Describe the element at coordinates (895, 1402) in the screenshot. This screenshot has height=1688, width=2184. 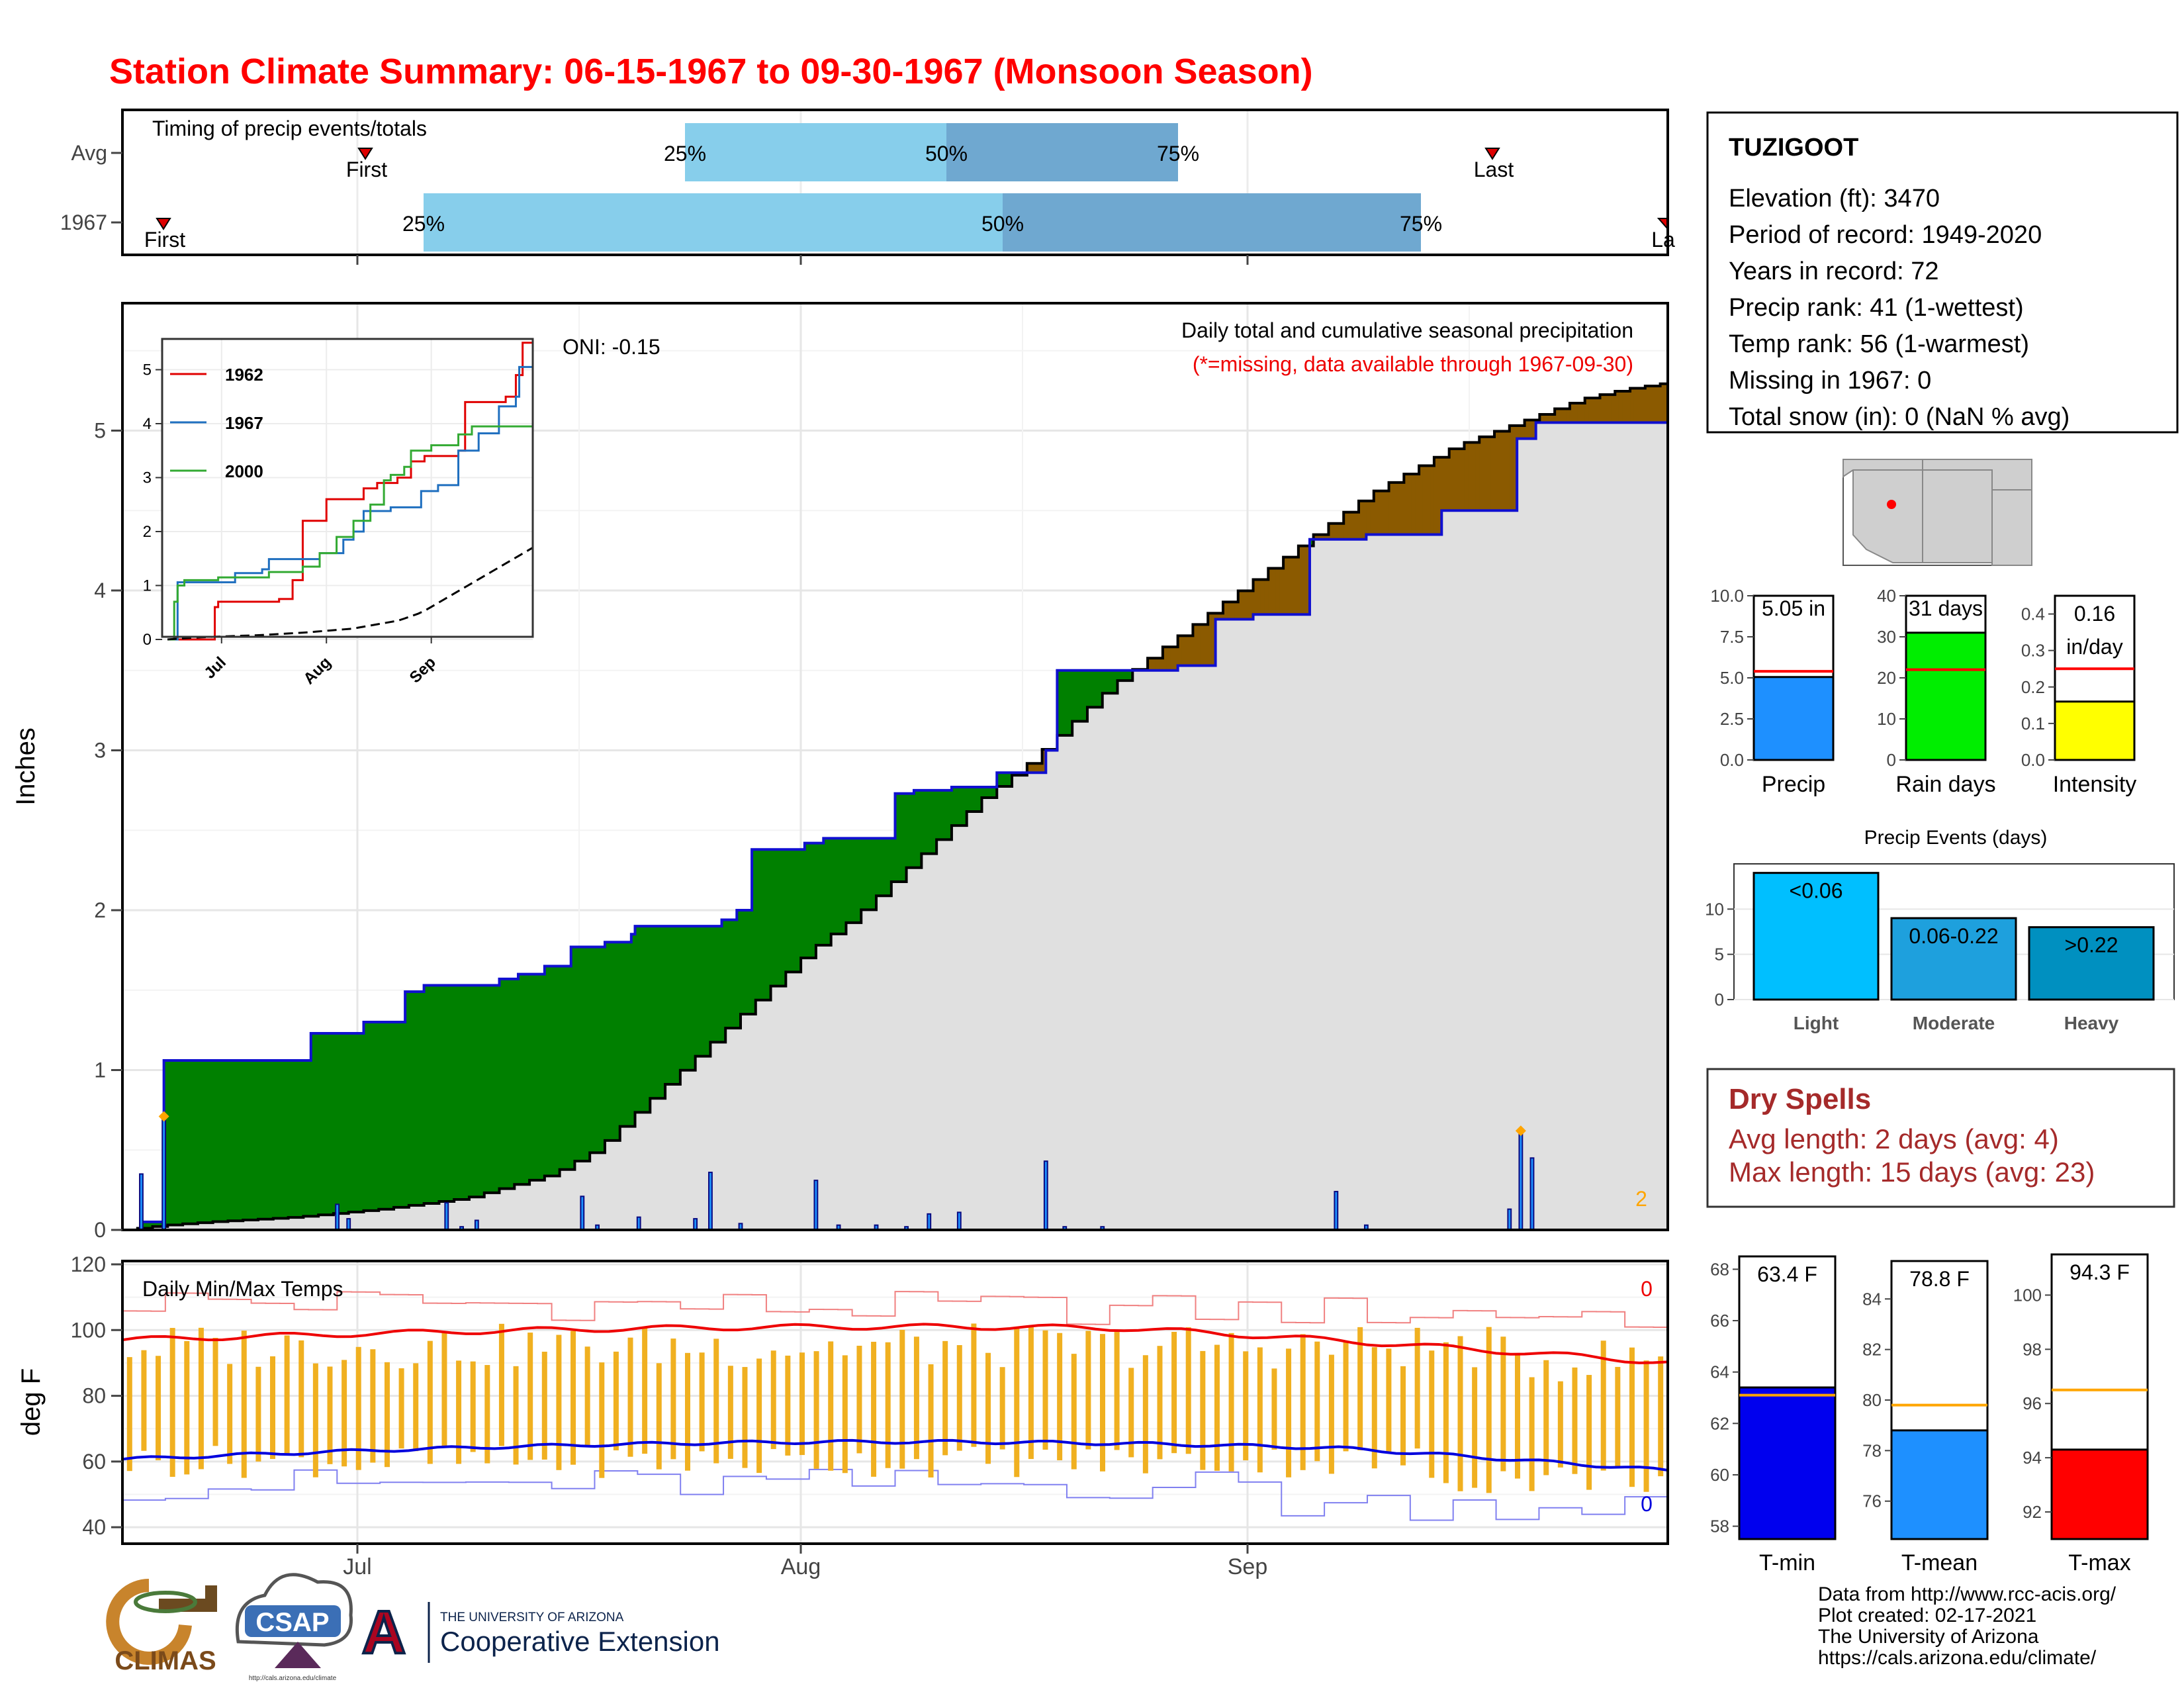
I see `temp-panel-frame` at that location.